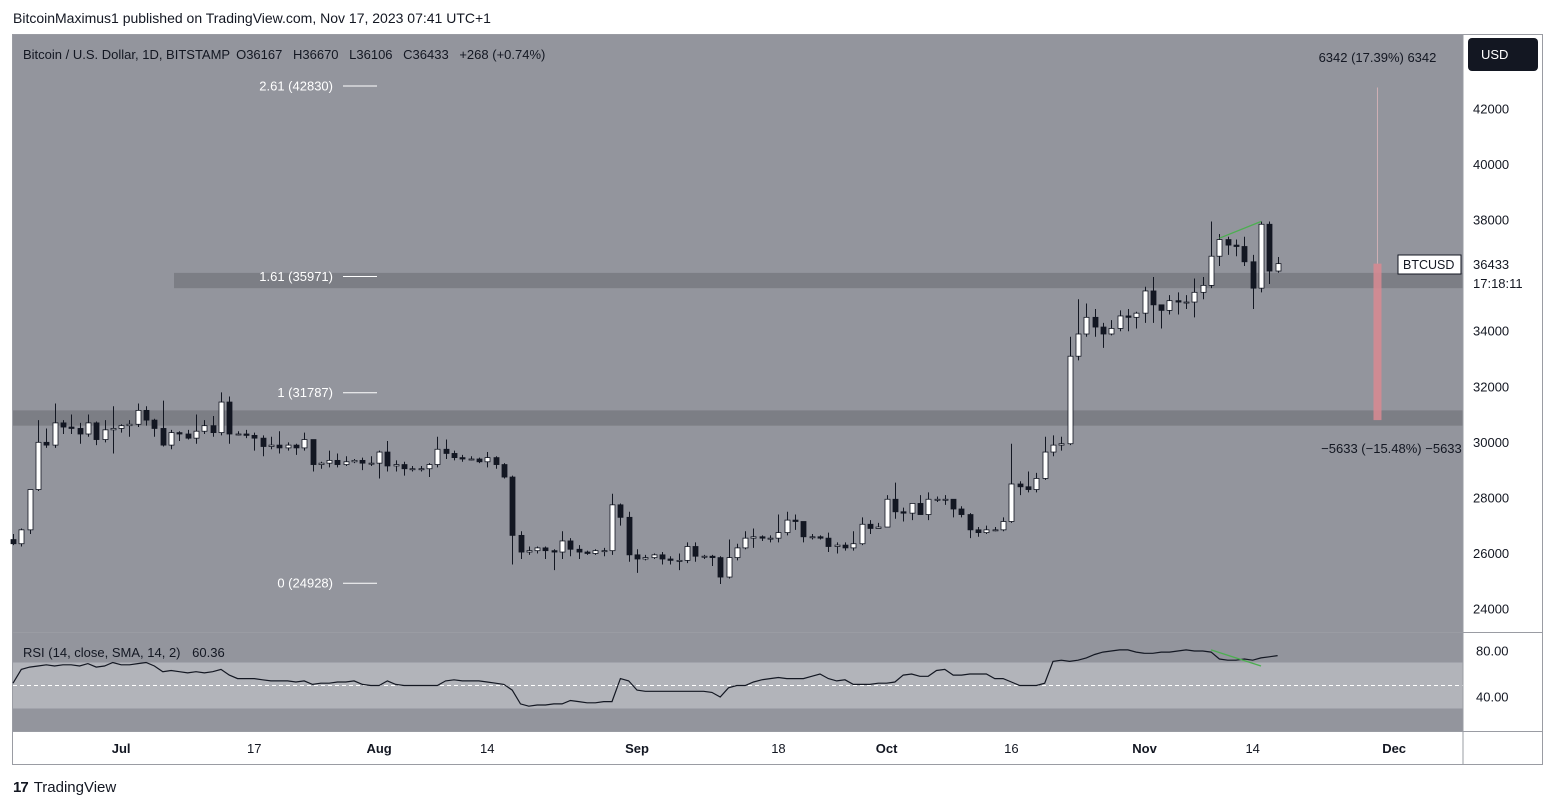  Describe the element at coordinates (1503, 54) in the screenshot. I see `currency-button: USD` at that location.